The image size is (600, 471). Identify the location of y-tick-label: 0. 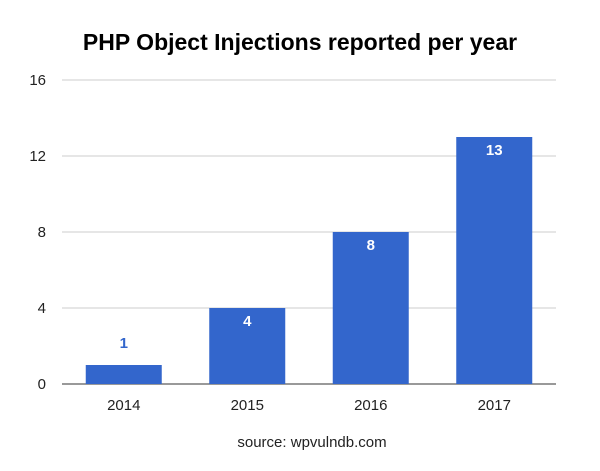
(42, 384).